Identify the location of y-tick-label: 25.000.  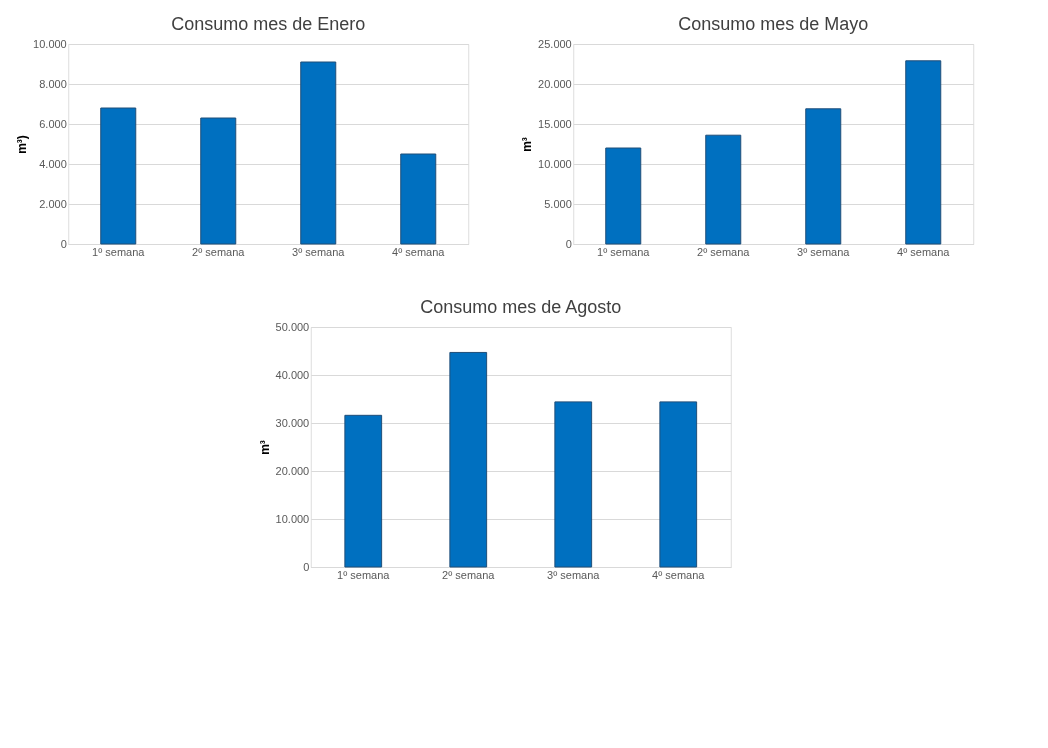
(555, 43).